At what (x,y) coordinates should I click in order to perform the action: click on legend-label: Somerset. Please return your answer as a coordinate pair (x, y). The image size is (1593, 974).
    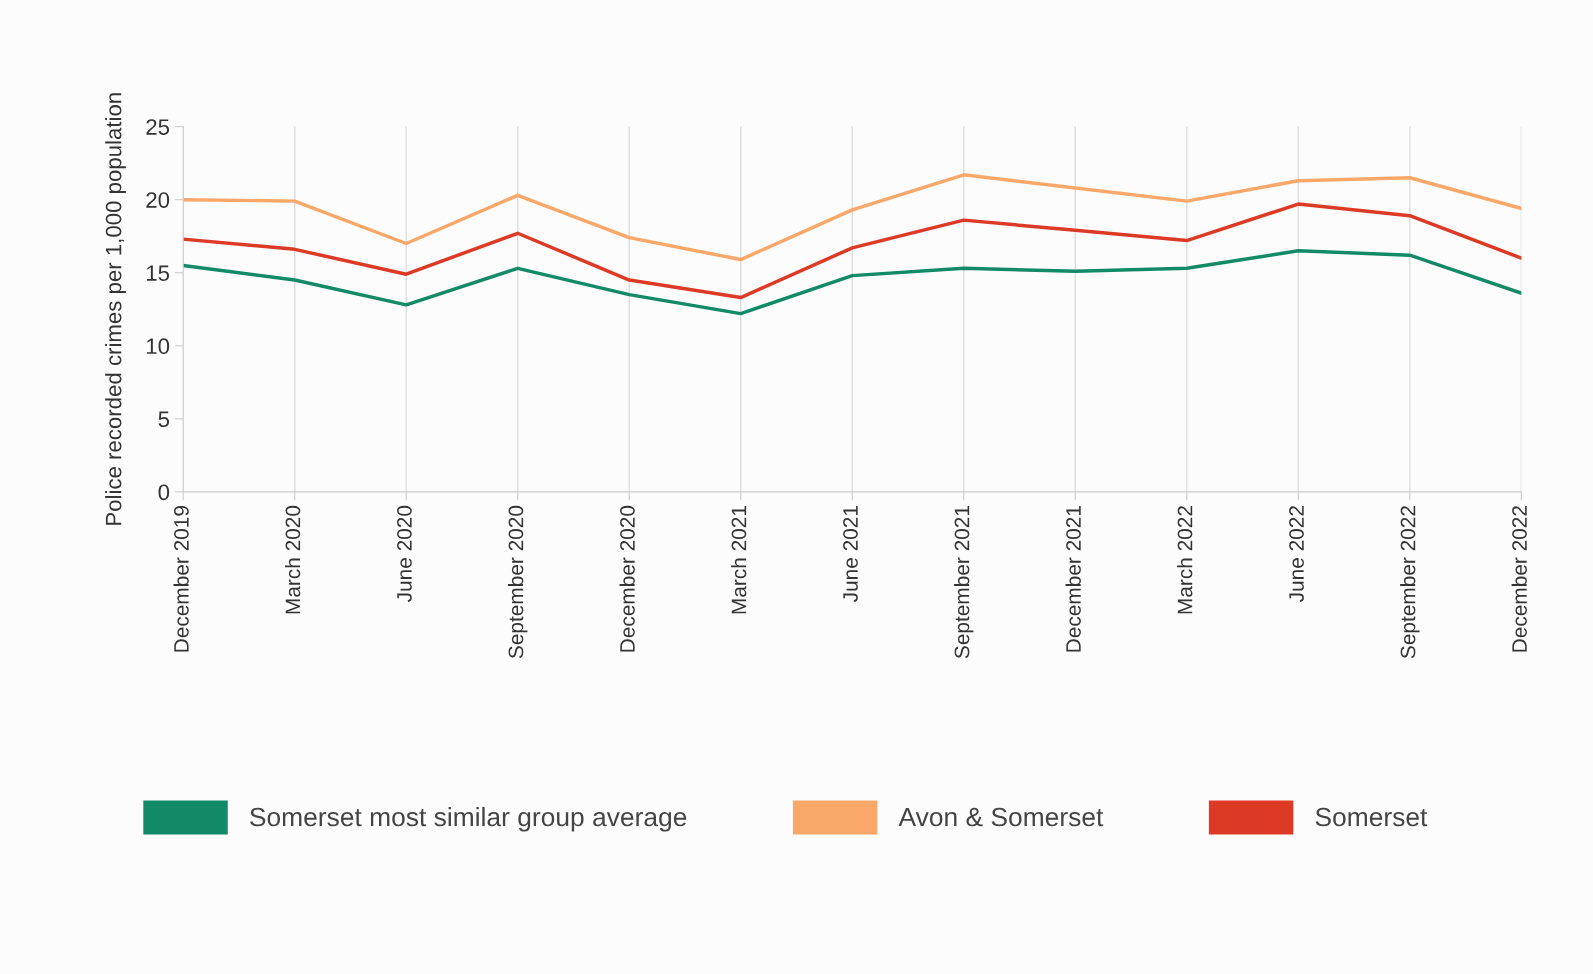
    Looking at the image, I should click on (1371, 817).